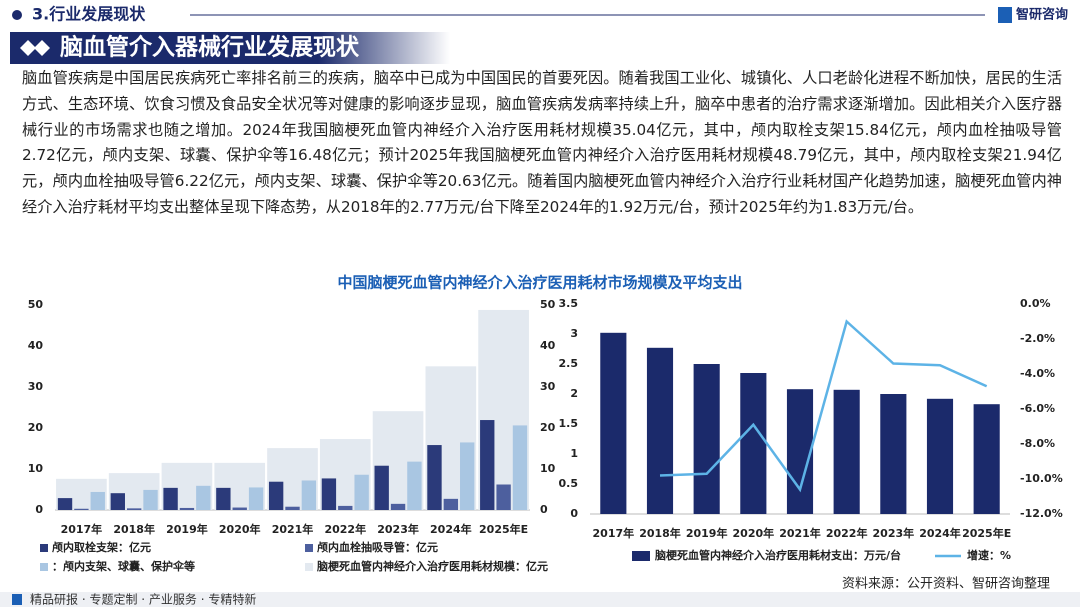 This screenshot has width=1080, height=607. Describe the element at coordinates (569, 483) in the screenshot. I see `y-tick-label: 0.5` at that location.